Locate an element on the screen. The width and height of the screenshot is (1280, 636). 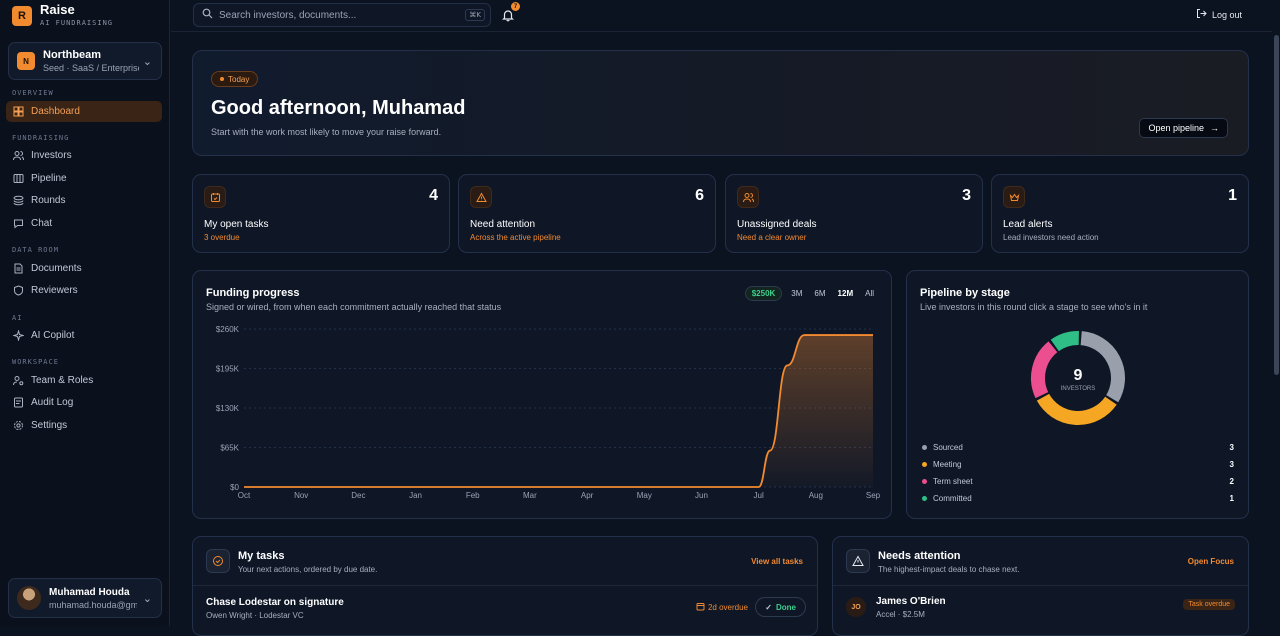
range-all-button: All is located at coordinates (869, 293).